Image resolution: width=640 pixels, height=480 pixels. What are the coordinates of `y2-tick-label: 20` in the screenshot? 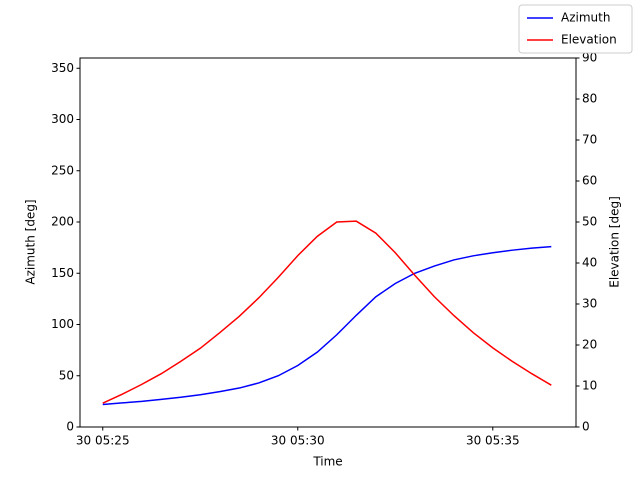 It's located at (589, 345).